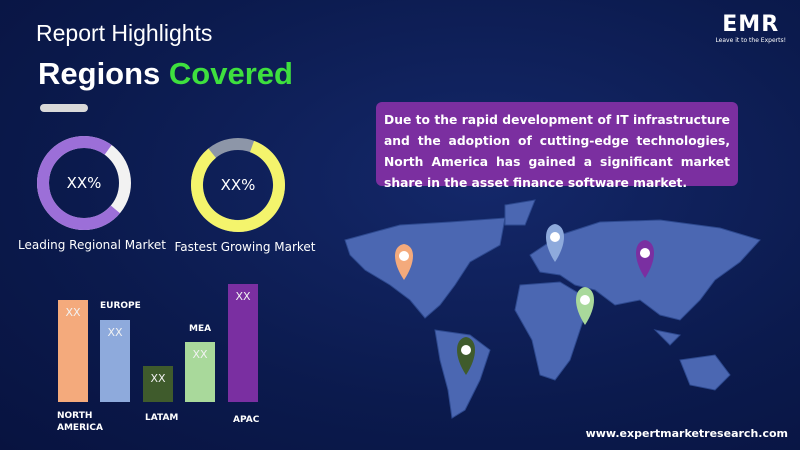  What do you see at coordinates (200, 329) in the screenshot?
I see `bar-label: MEA` at bounding box center [200, 329].